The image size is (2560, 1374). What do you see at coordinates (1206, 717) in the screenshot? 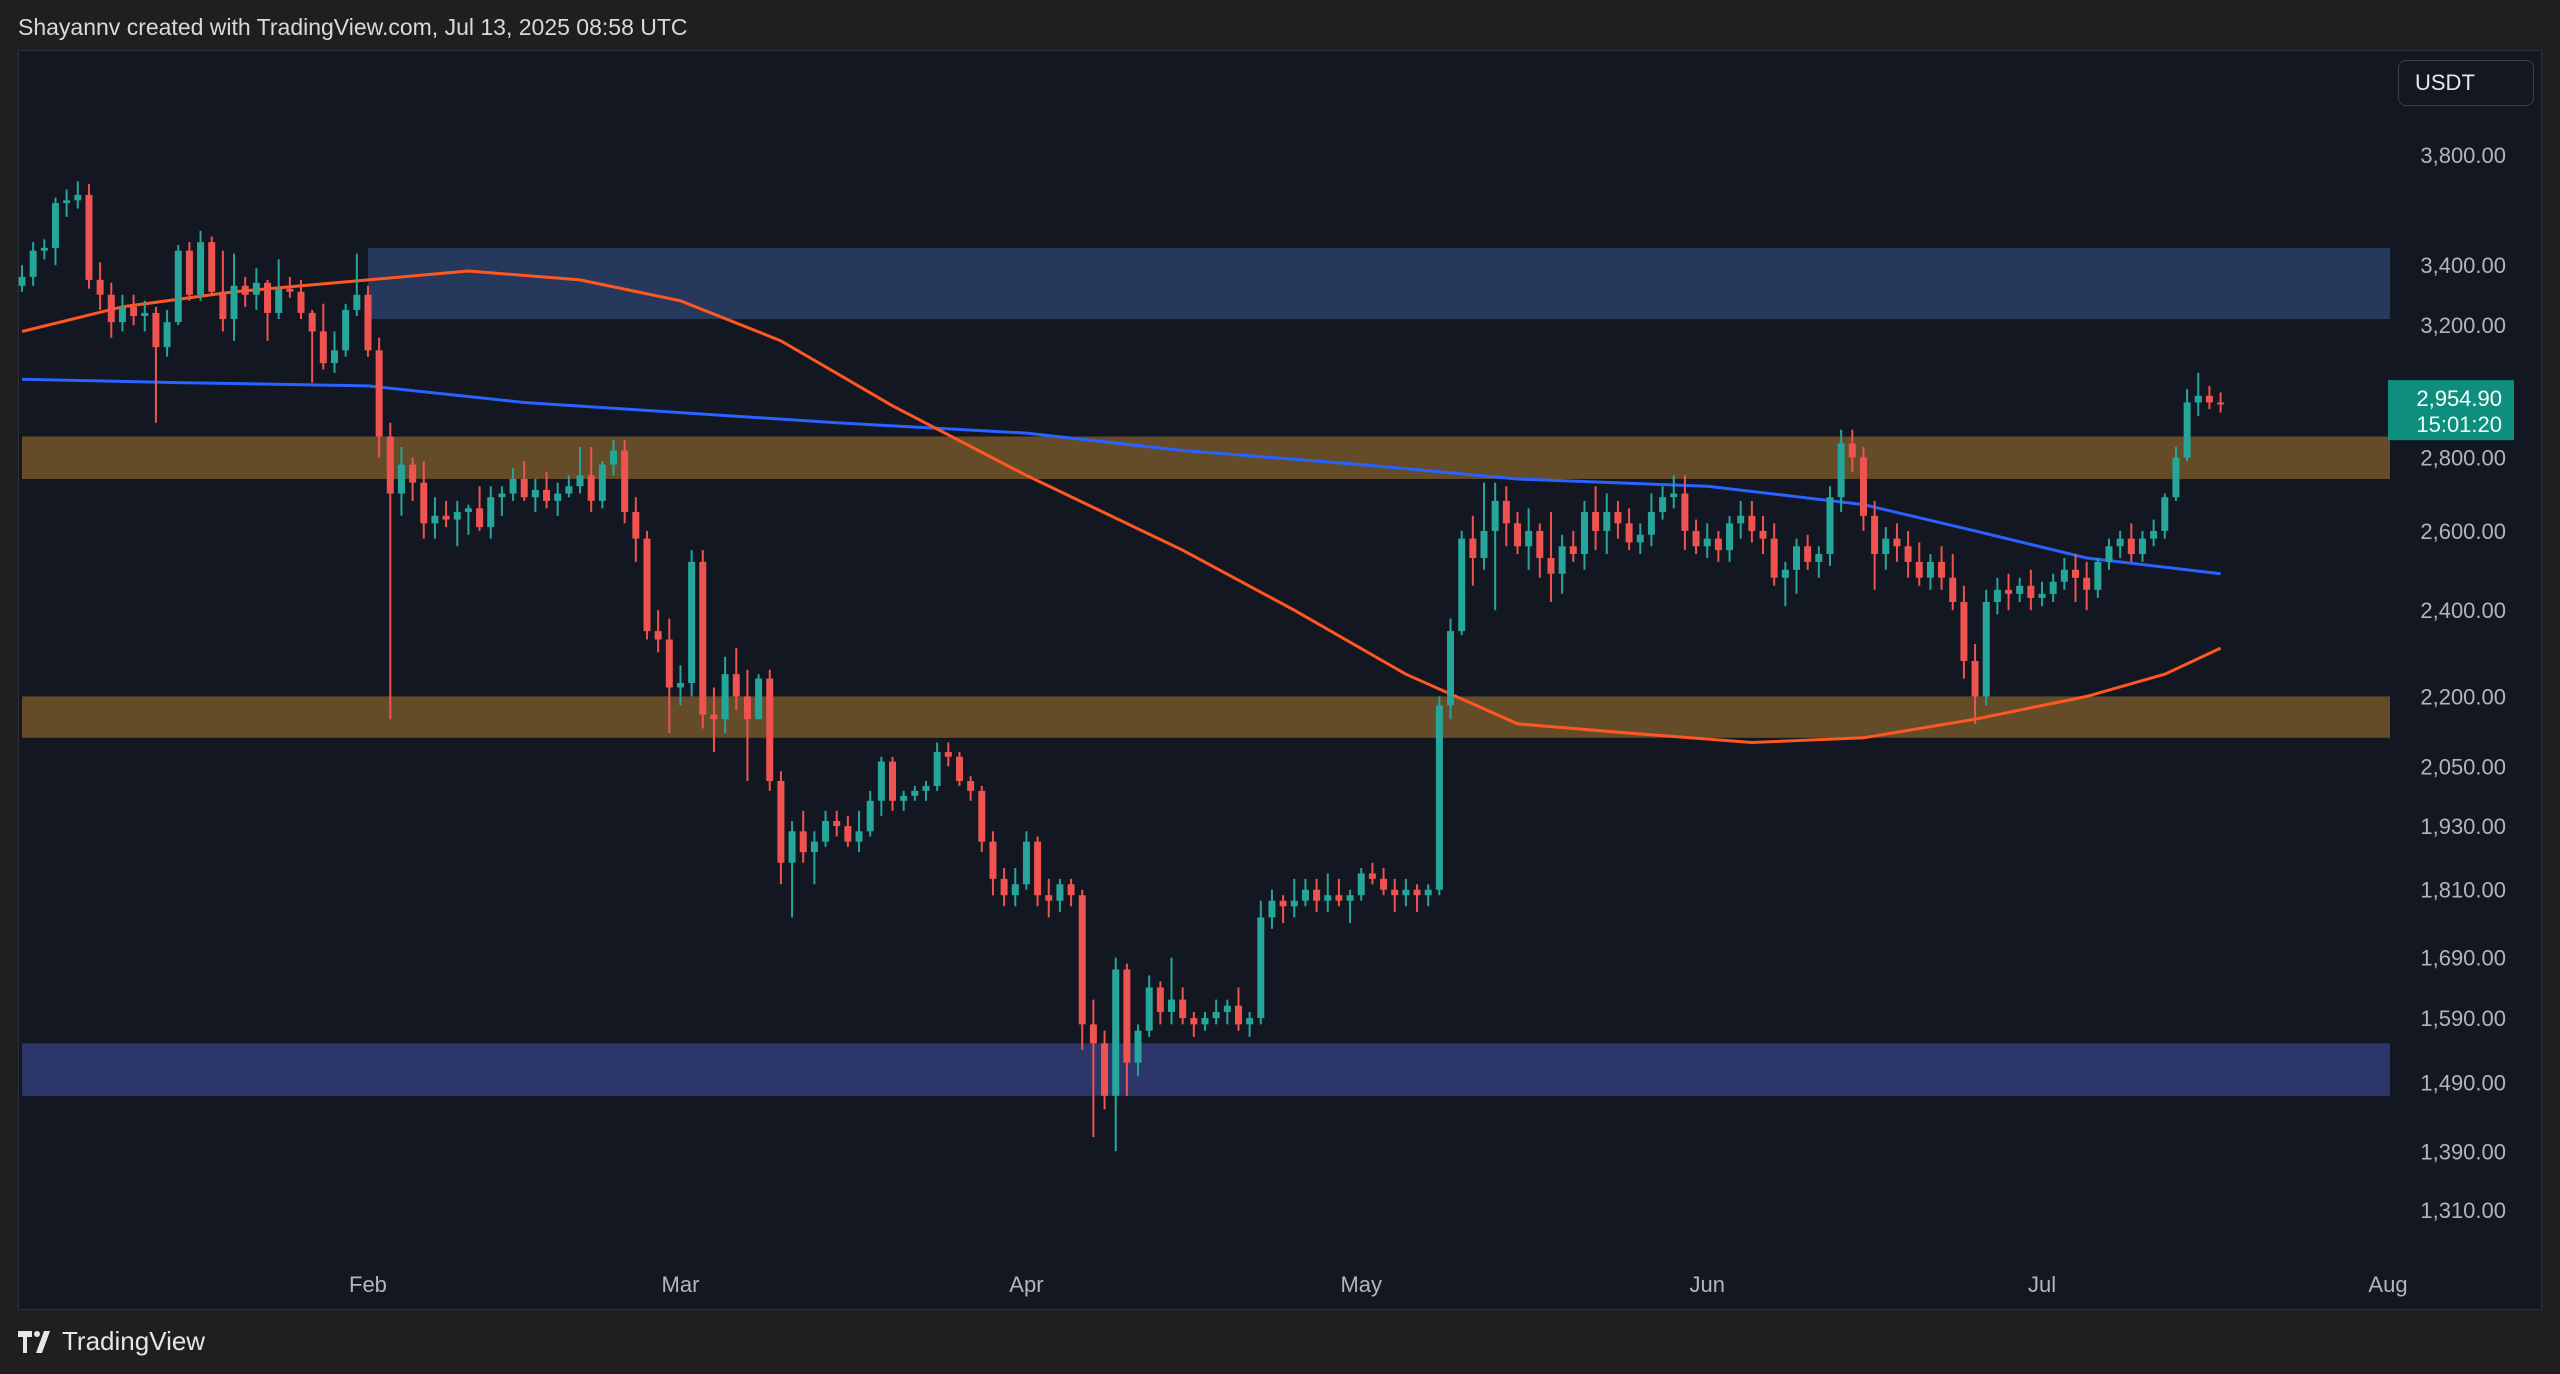
I see `zone-support` at bounding box center [1206, 717].